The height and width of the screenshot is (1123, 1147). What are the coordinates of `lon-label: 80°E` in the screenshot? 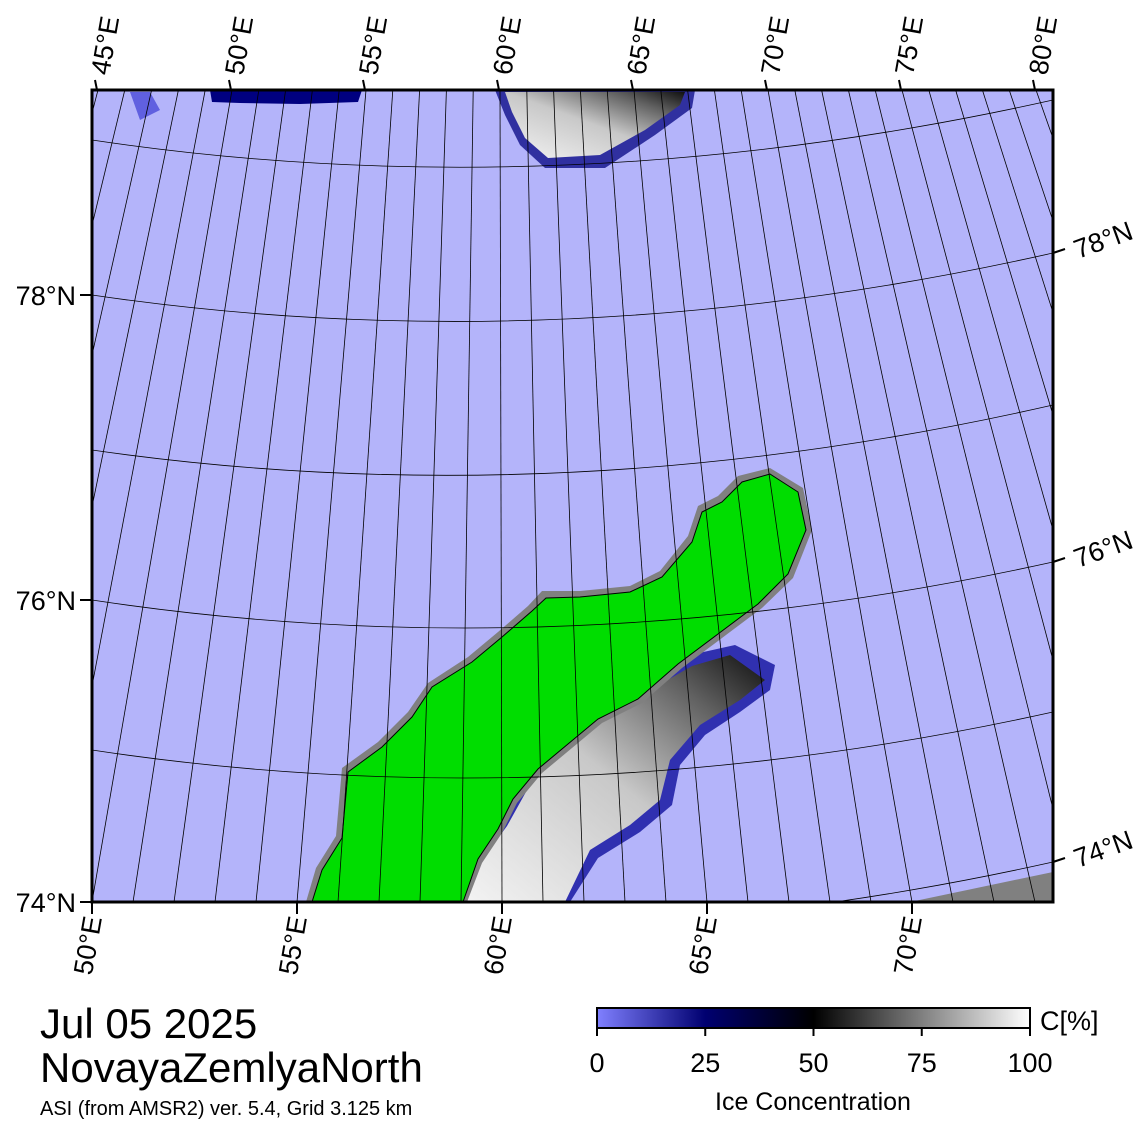 It's located at (1043, 45).